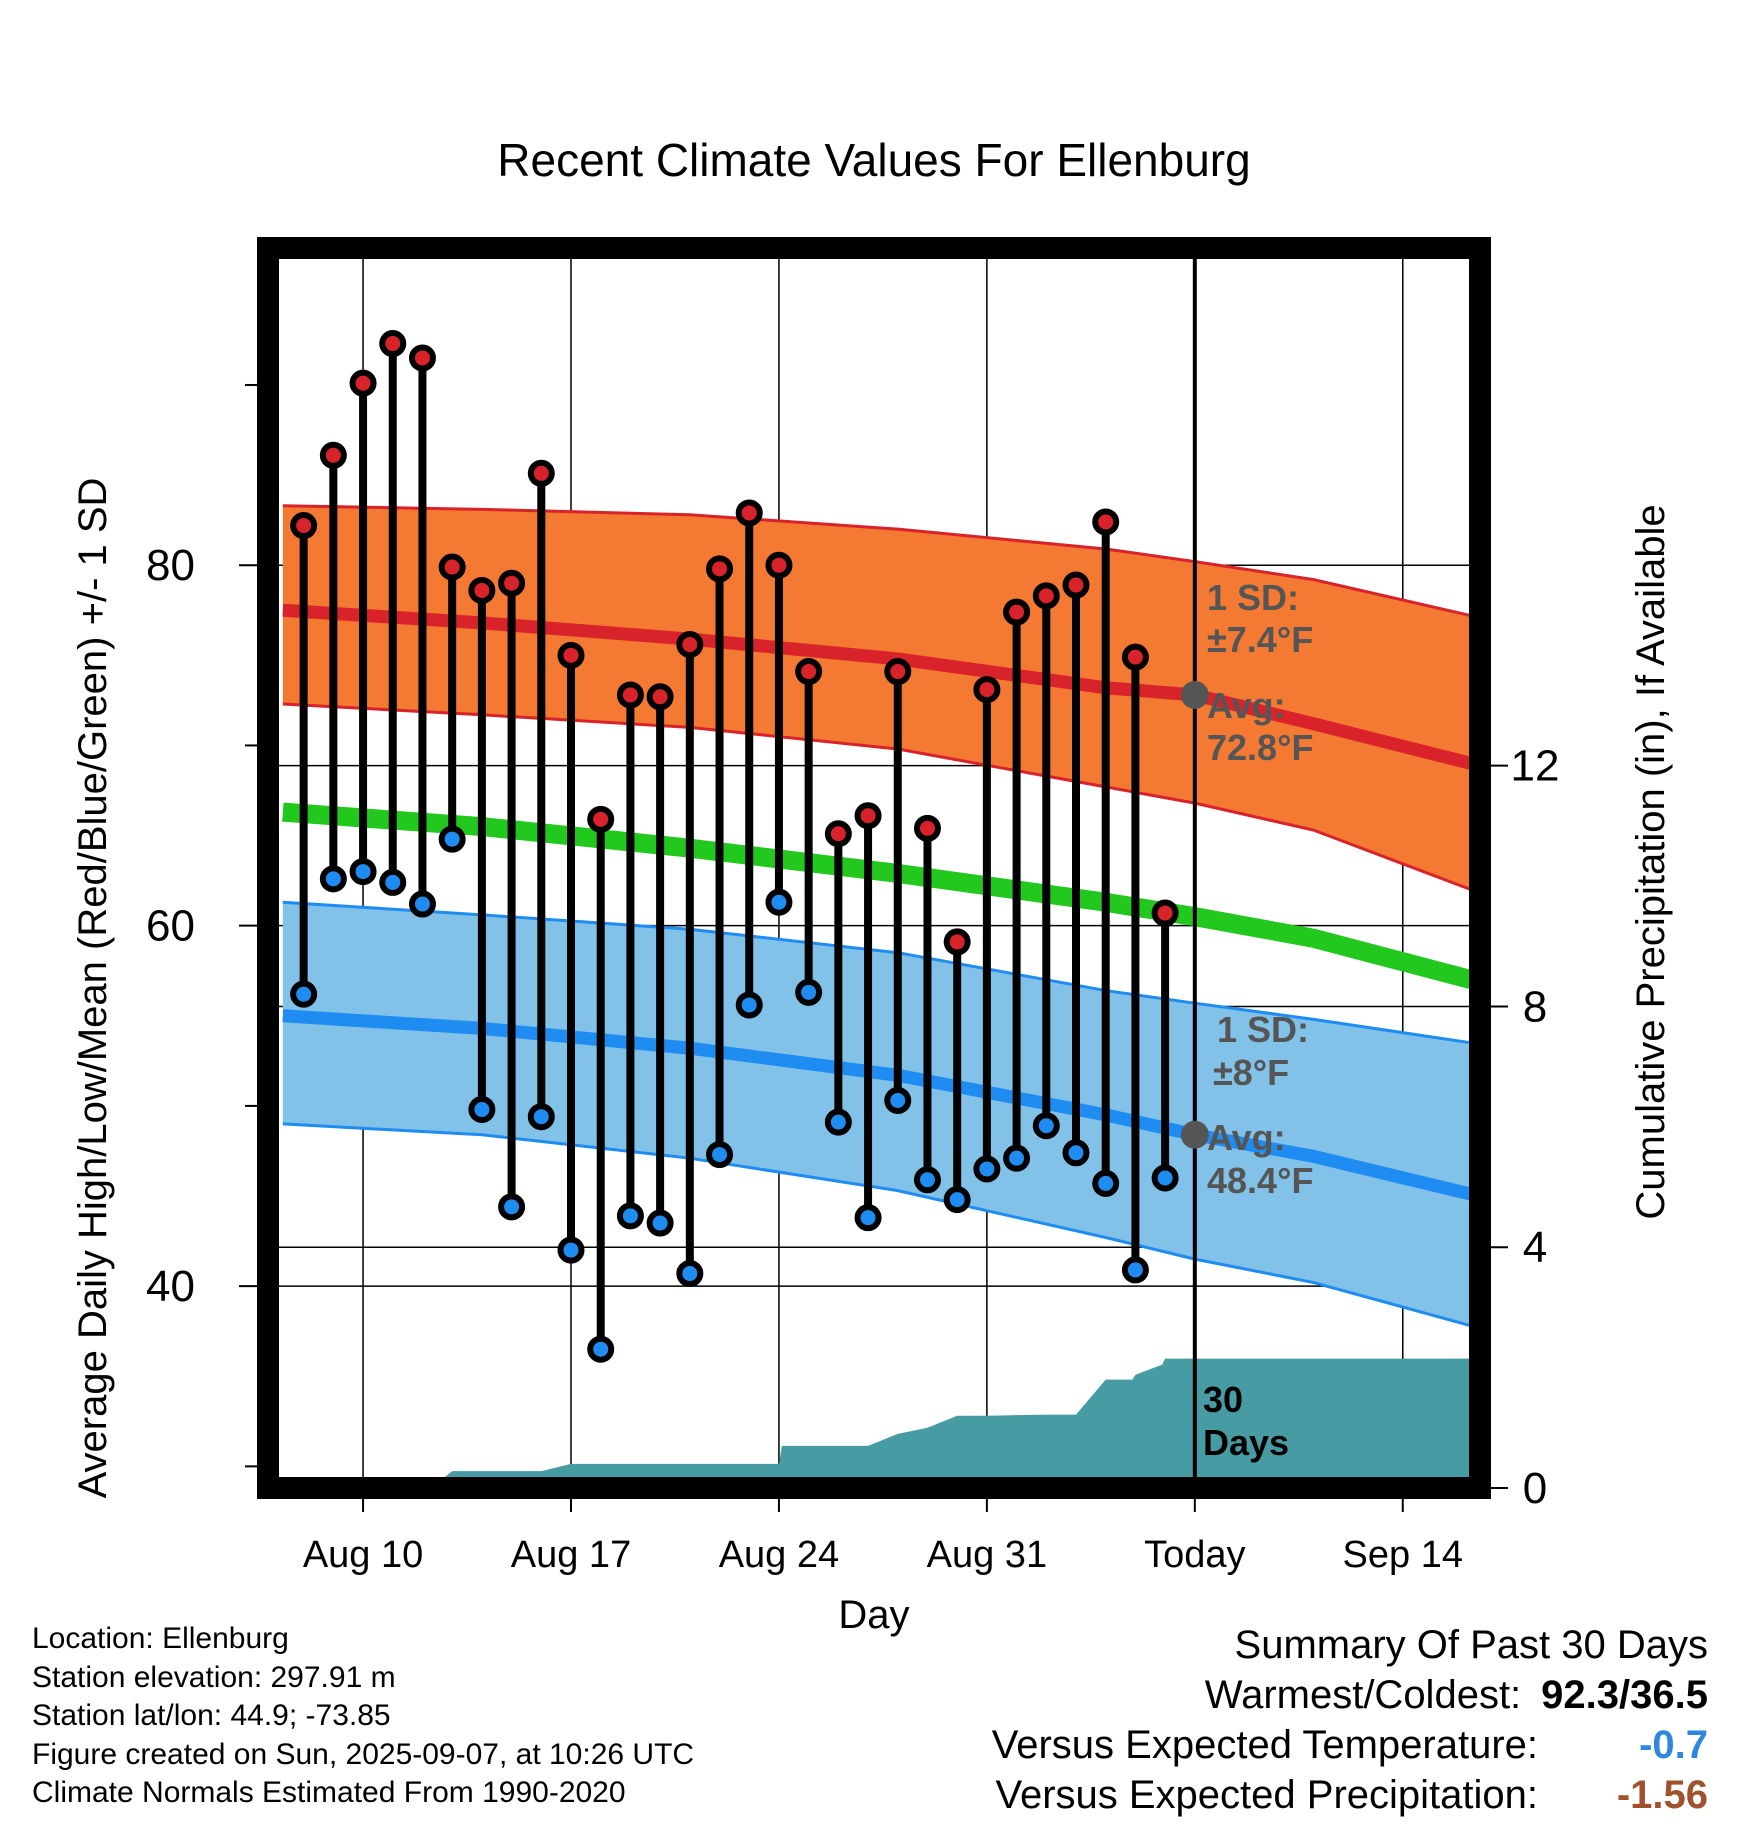 The height and width of the screenshot is (1828, 1748). I want to click on warmest-coldest-label: Warmest/Coldest:, so click(1363, 1695).